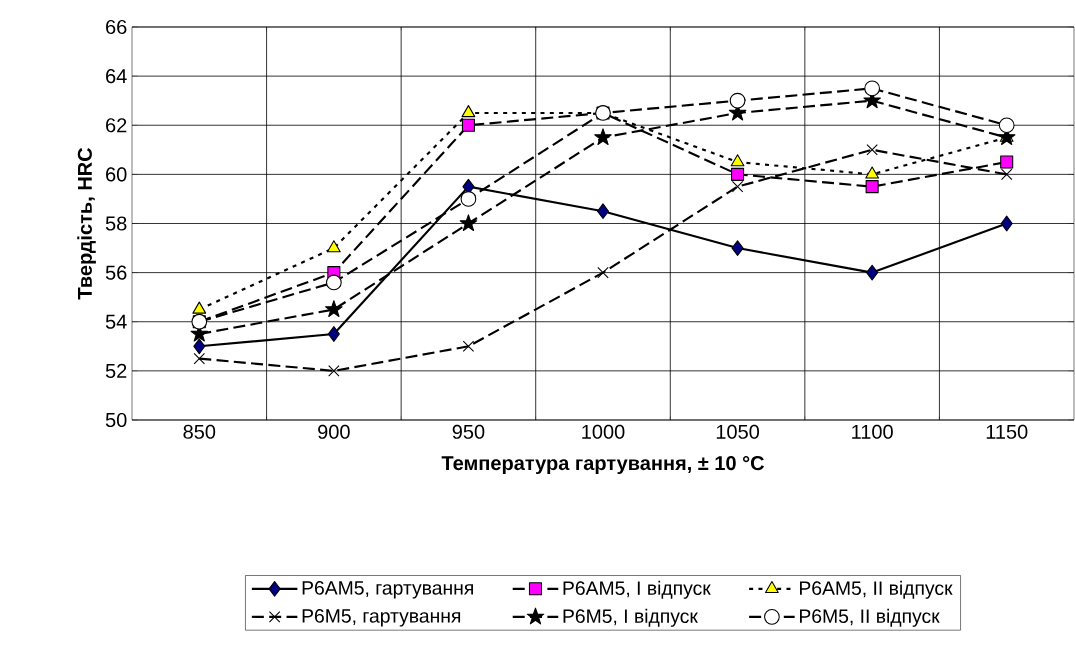 This screenshot has height=646, width=1075. I want to click on x-tick-label: 1150, so click(1007, 431).